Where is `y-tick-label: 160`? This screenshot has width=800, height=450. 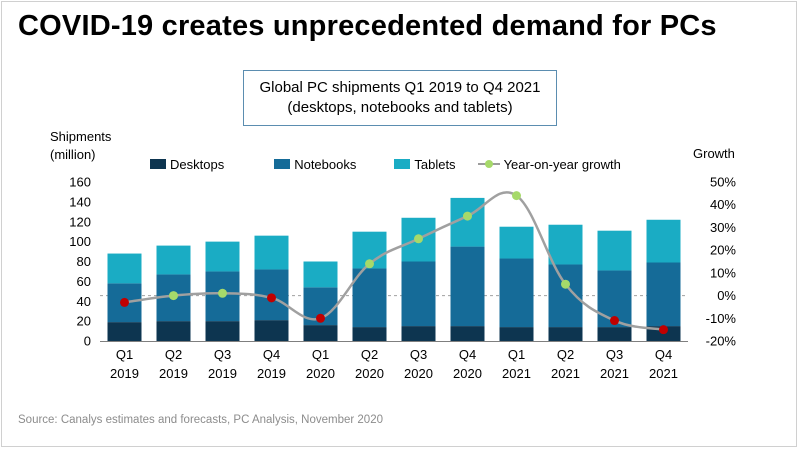 y-tick-label: 160 is located at coordinates (80, 182).